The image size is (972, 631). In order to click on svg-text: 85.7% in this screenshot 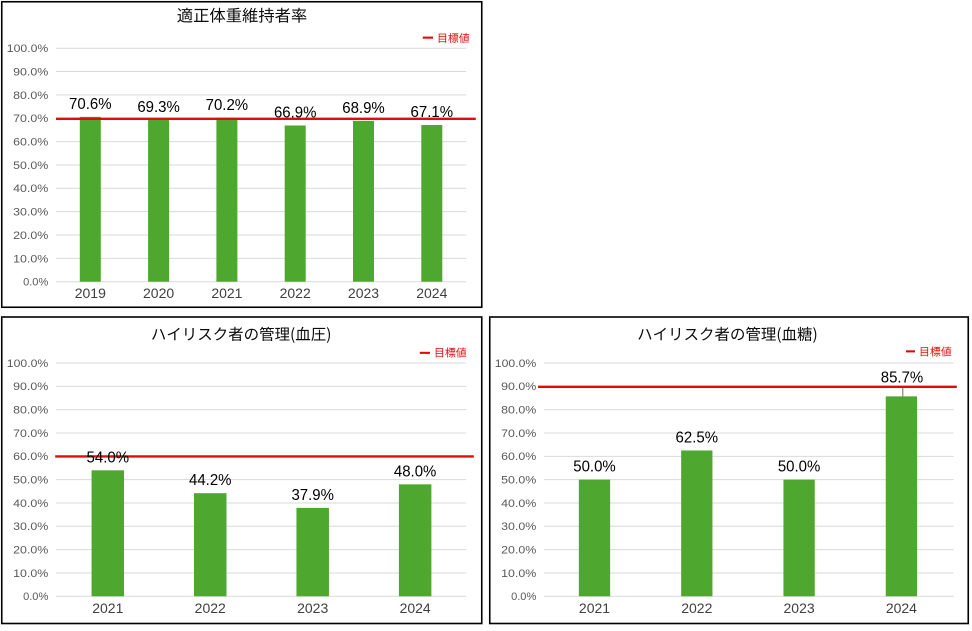, I will do `click(902, 377)`.